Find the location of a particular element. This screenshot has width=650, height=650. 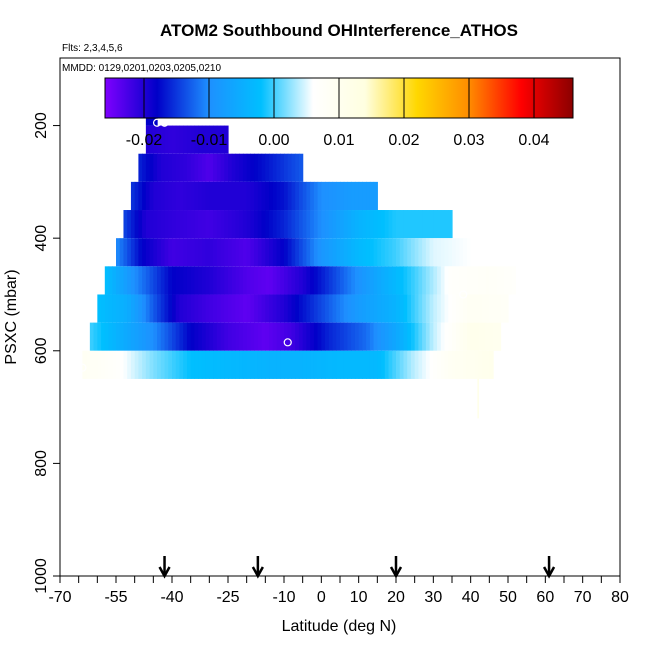

x-tick-label: 10 is located at coordinates (359, 597).